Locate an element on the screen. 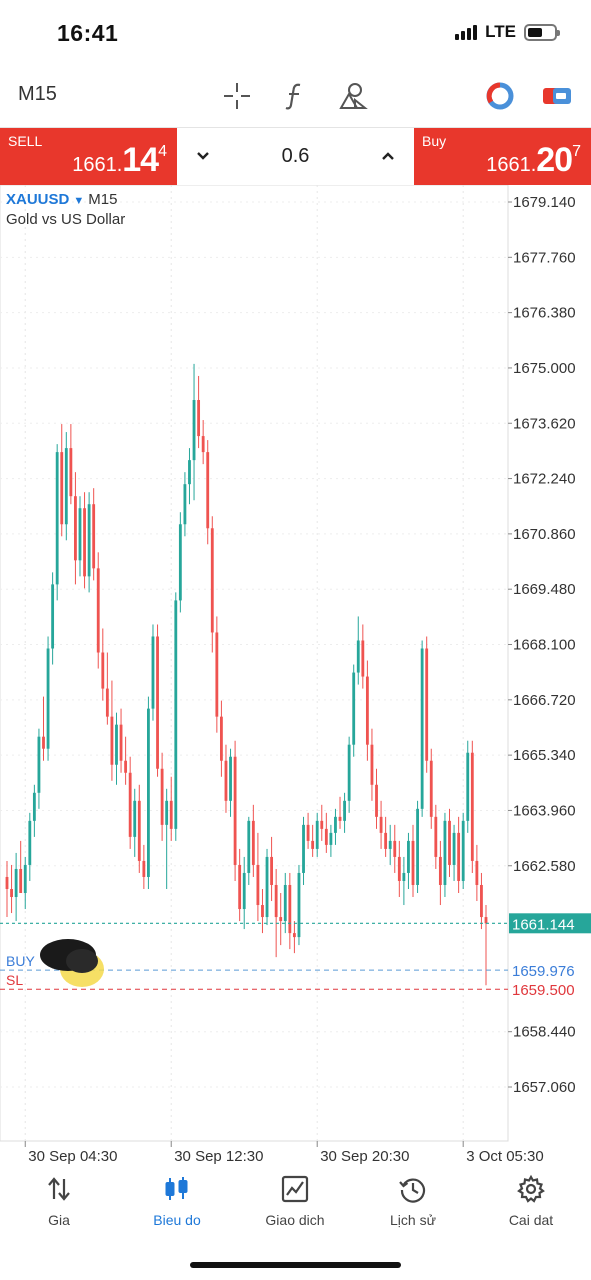 The width and height of the screenshot is (591, 1280). volume-value: 0.6 is located at coordinates (295, 156).